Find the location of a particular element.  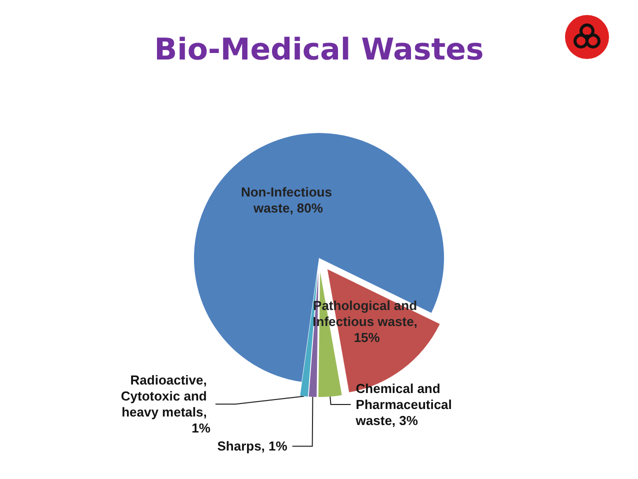

chart-title: Bio-Medical Wastes is located at coordinates (319, 50).